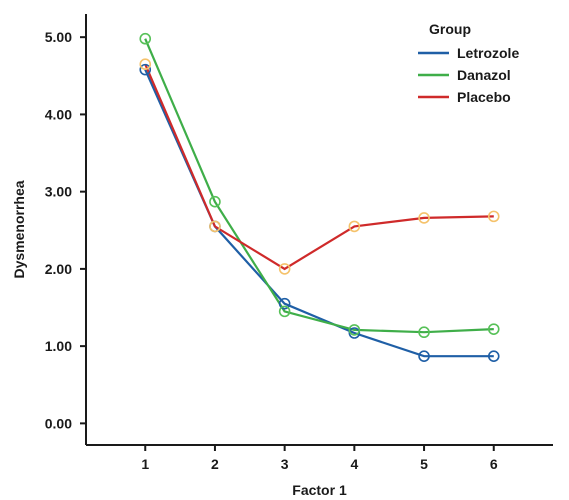  I want to click on legend-label-placebo: Placebo, so click(484, 97).